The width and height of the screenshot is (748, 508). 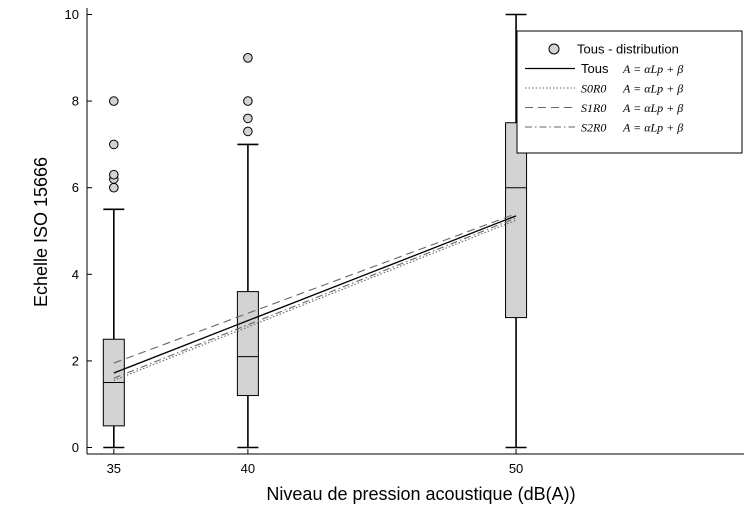 I want to click on y-tick-label: 2, so click(x=75, y=360).